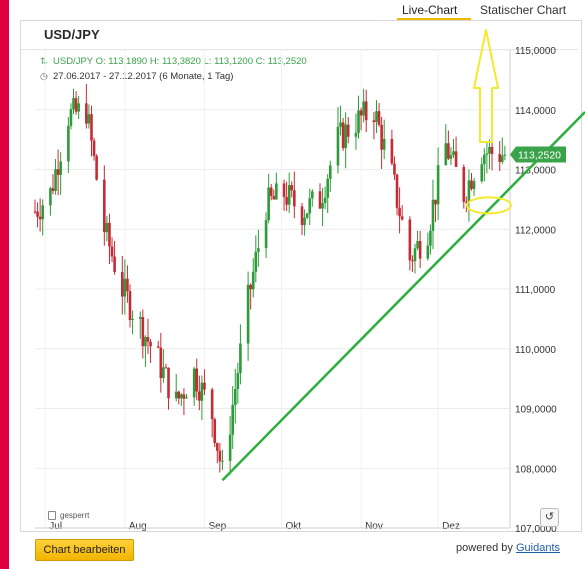 This screenshot has width=585, height=569. Describe the element at coordinates (451, 526) in the screenshot. I see `x-tick-label: Dez` at that location.